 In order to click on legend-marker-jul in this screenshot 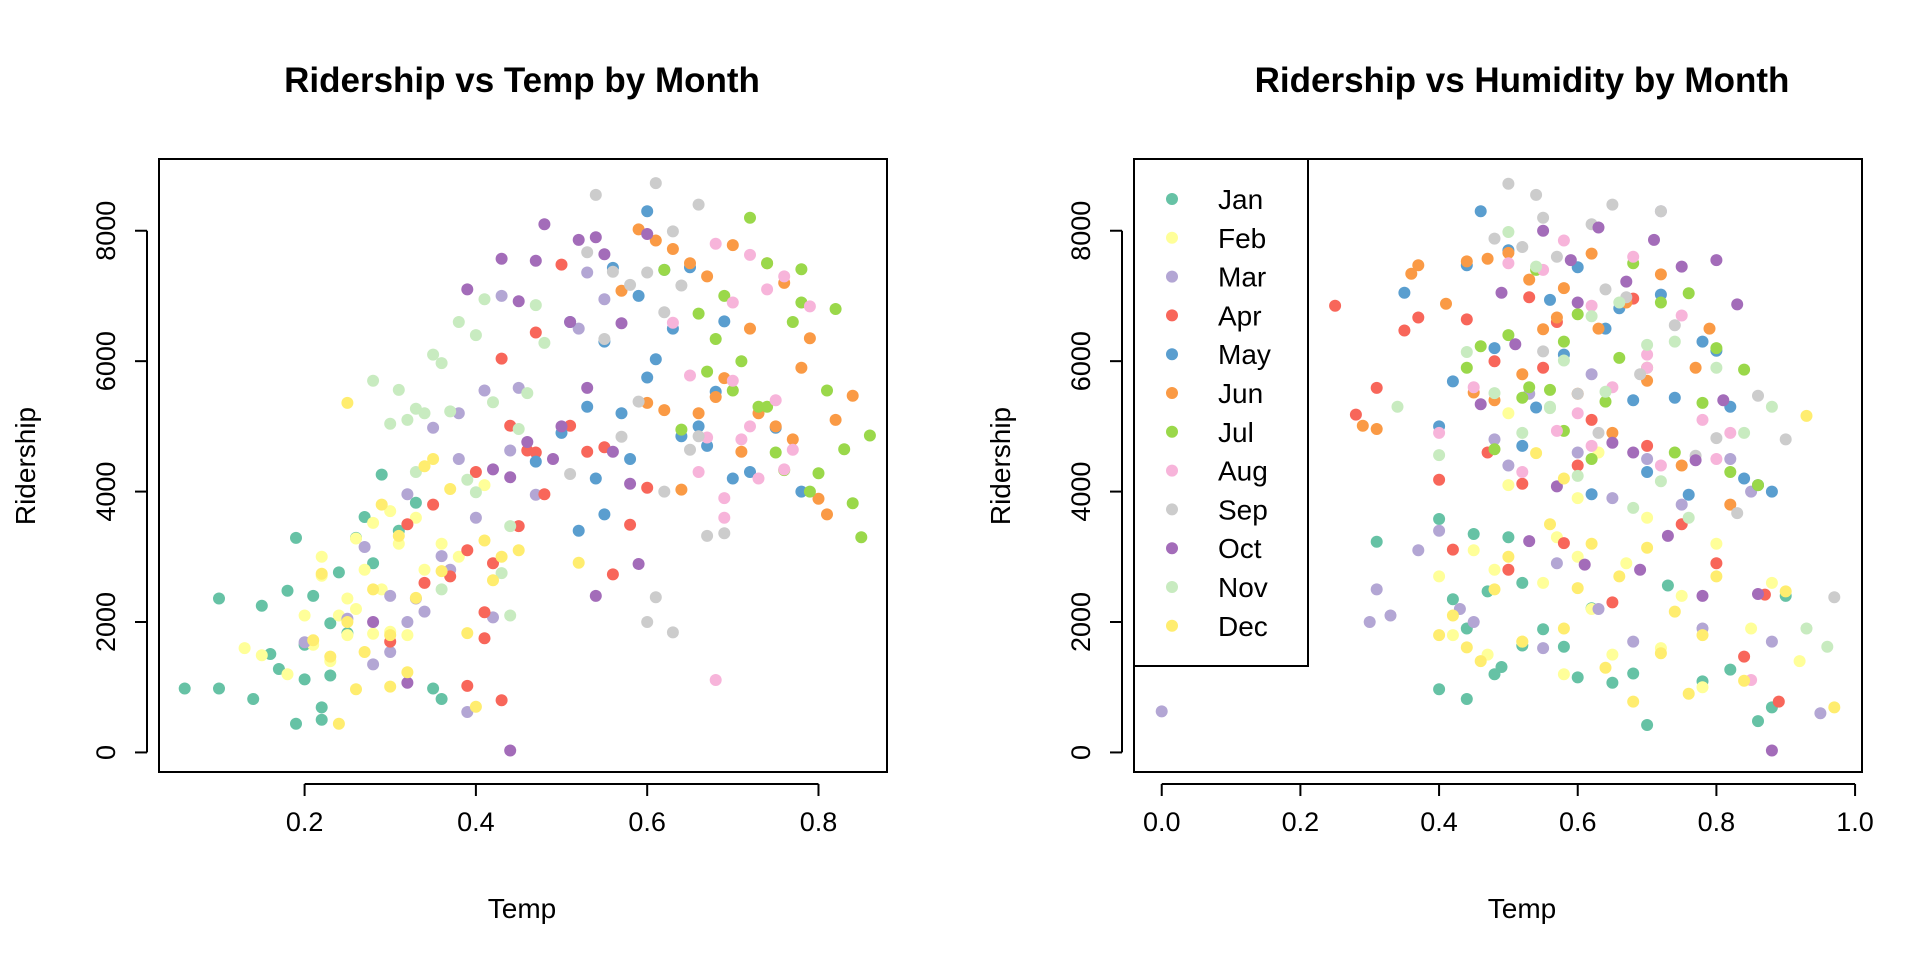, I will do `click(1172, 431)`.